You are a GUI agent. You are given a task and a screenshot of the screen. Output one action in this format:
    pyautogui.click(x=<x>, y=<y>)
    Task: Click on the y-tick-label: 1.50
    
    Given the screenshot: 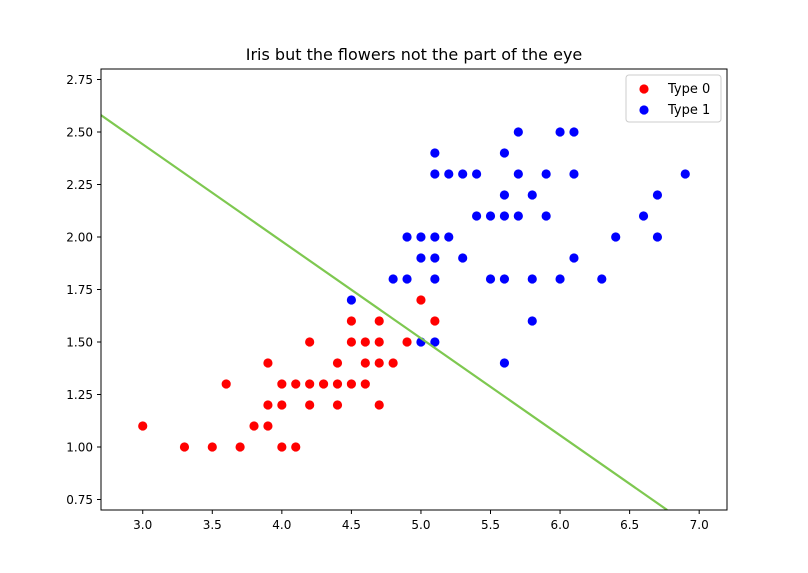 What is the action you would take?
    pyautogui.click(x=79, y=343)
    